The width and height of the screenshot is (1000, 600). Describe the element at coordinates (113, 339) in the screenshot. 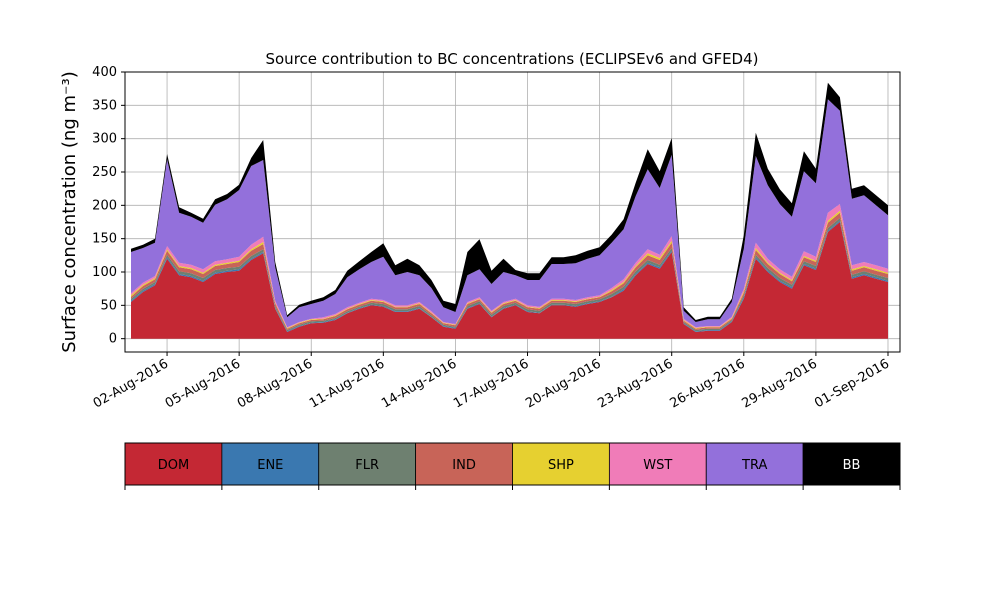

I see `y-tick-label: 0` at that location.